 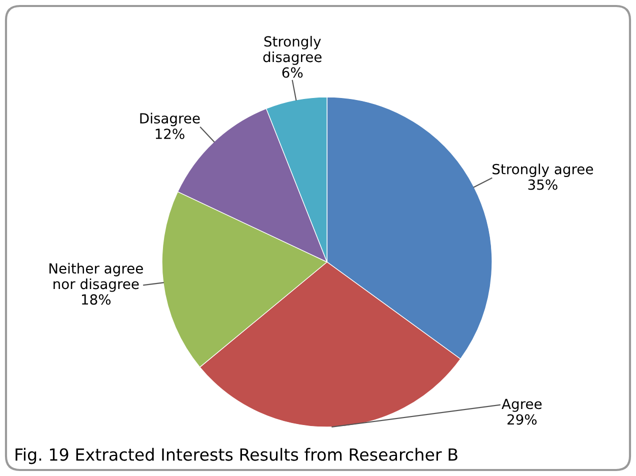 What do you see at coordinates (292, 72) in the screenshot?
I see `data-label: 6%` at bounding box center [292, 72].